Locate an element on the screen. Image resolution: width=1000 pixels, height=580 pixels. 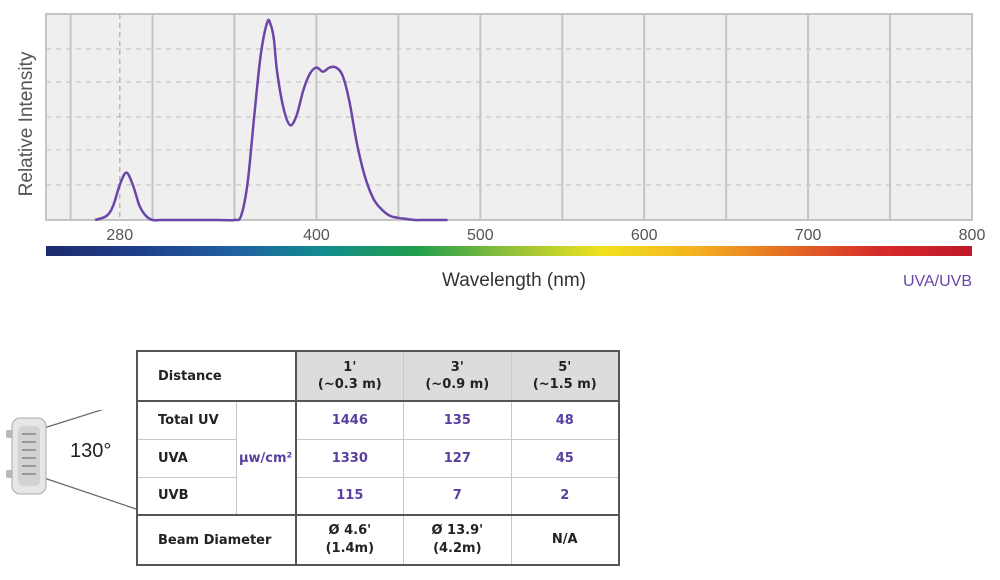
x-tick-label: 280 is located at coordinates (119, 235).